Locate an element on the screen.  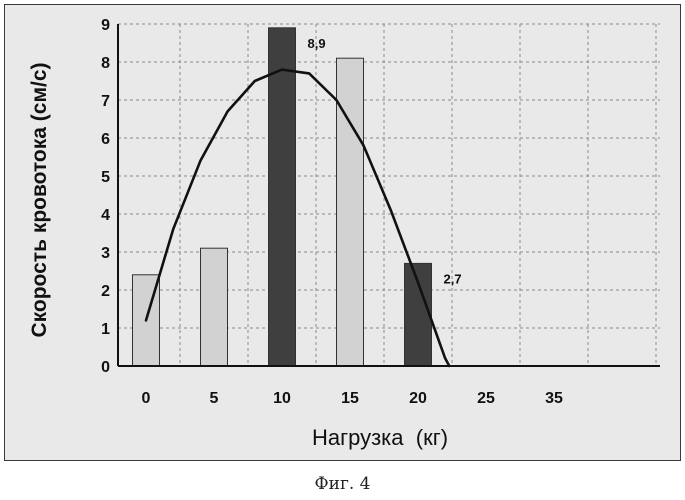
y-tick-label: 7 is located at coordinates (105, 101).